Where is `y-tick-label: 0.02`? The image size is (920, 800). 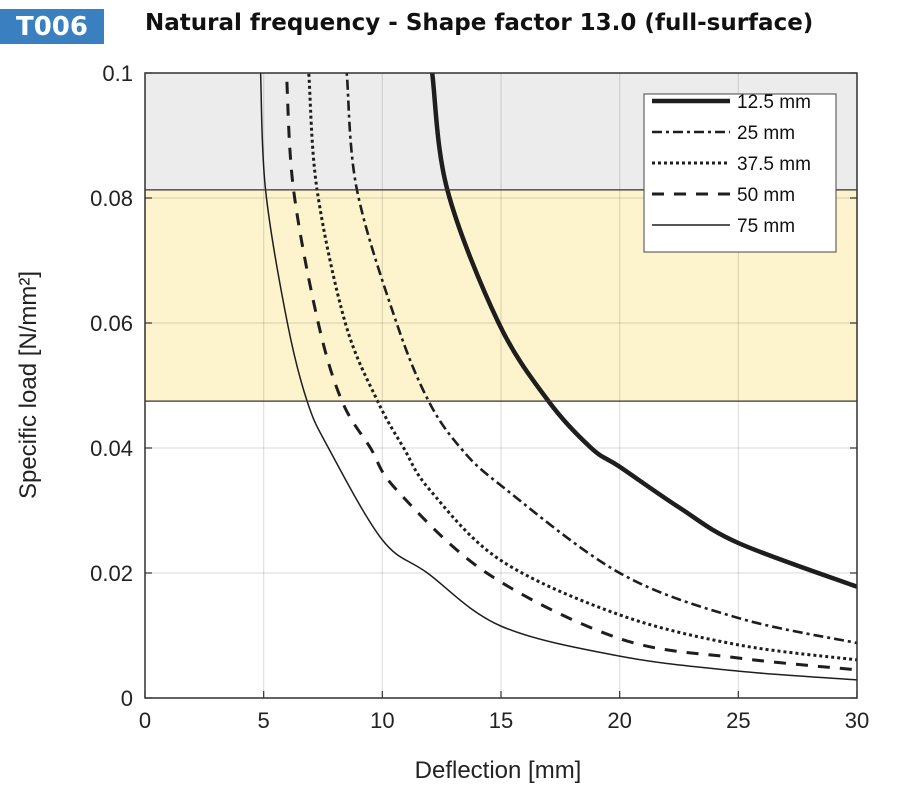 y-tick-label: 0.02 is located at coordinates (111, 573).